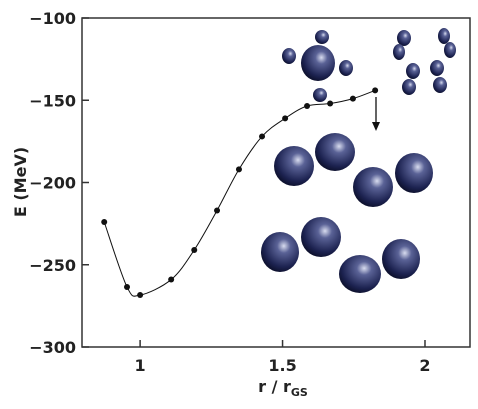 This screenshot has height=409, width=478. What do you see at coordinates (299, 392) in the screenshot?
I see `x-axis-label-sub: GS` at bounding box center [299, 392].